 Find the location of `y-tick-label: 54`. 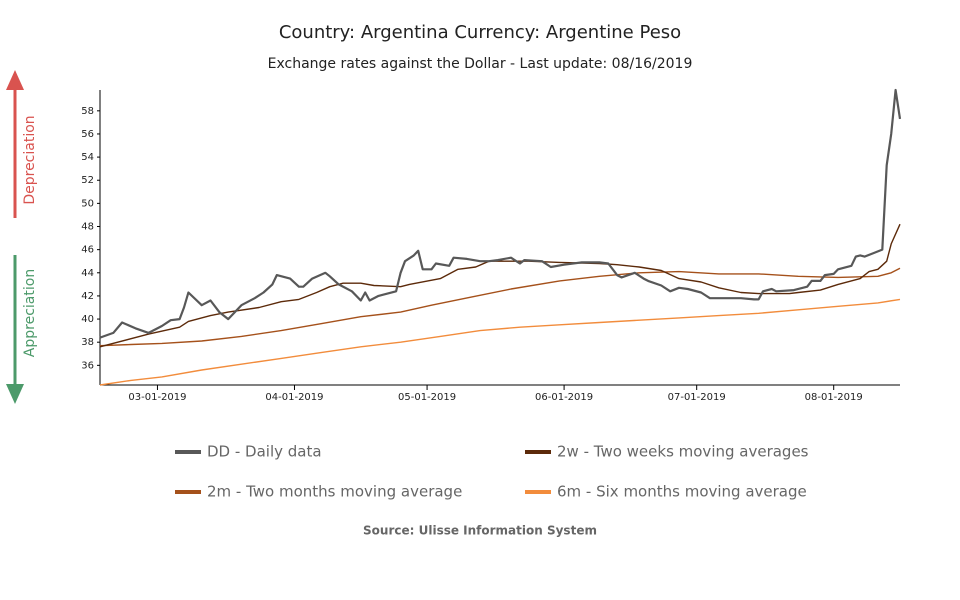

y-tick-label: 54 is located at coordinates (87, 157).